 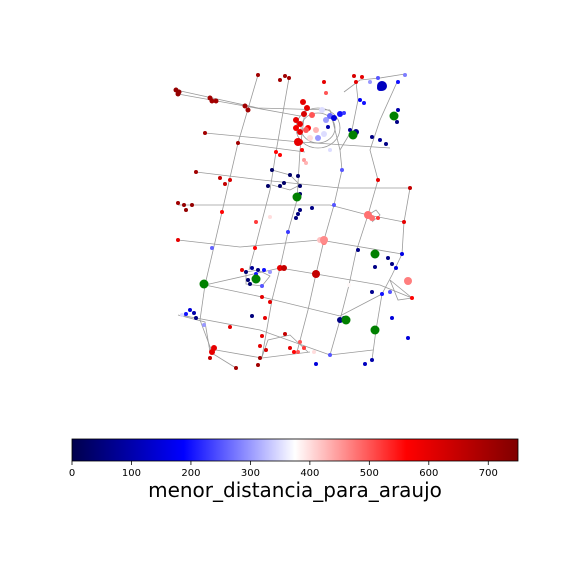 I want to click on colorbar-tick-label: 500, so click(x=369, y=473).